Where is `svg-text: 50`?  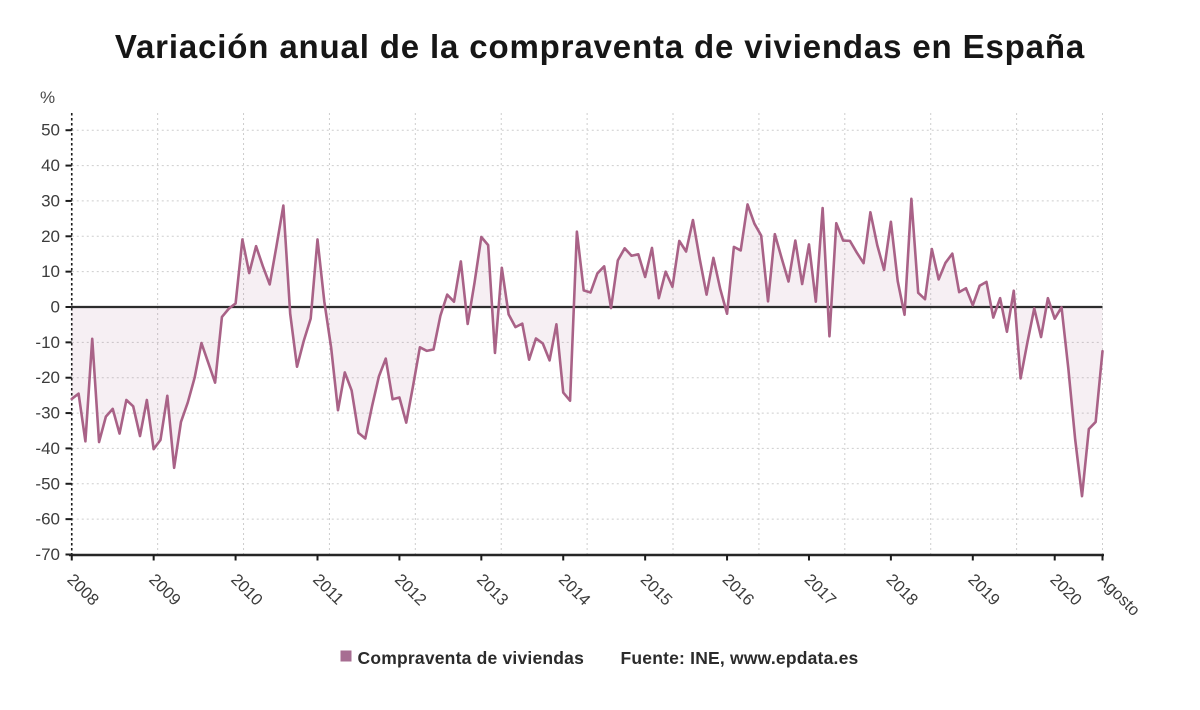 svg-text: 50 is located at coordinates (50, 130).